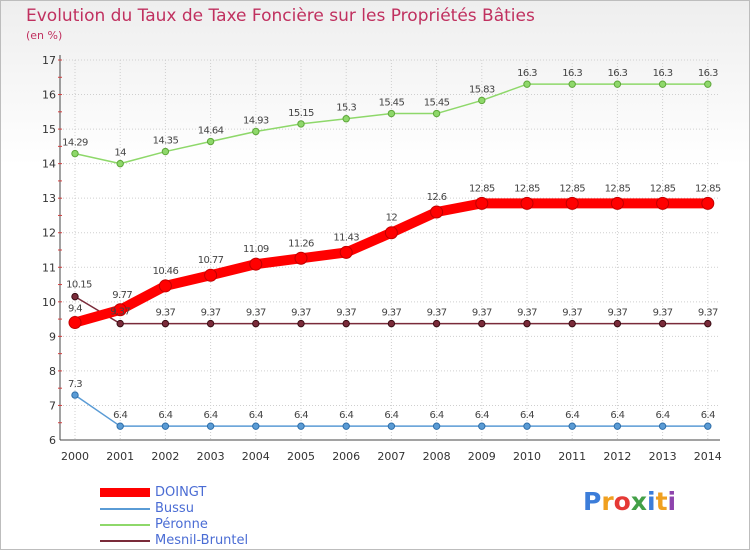  I want to click on data-label-doingt: 10.77, so click(211, 260).